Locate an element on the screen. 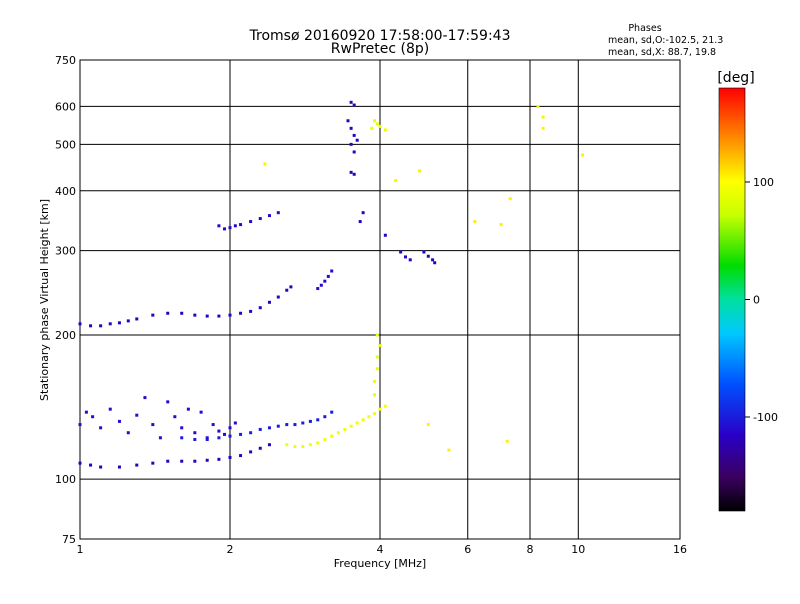 The image size is (800, 604). colorbar-unit-label: [deg] is located at coordinates (735, 78).